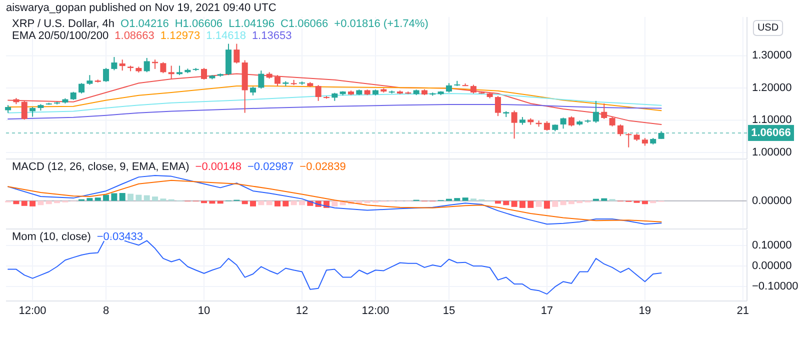 This screenshot has width=800, height=343. I want to click on x-tick-label: 21, so click(743, 311).